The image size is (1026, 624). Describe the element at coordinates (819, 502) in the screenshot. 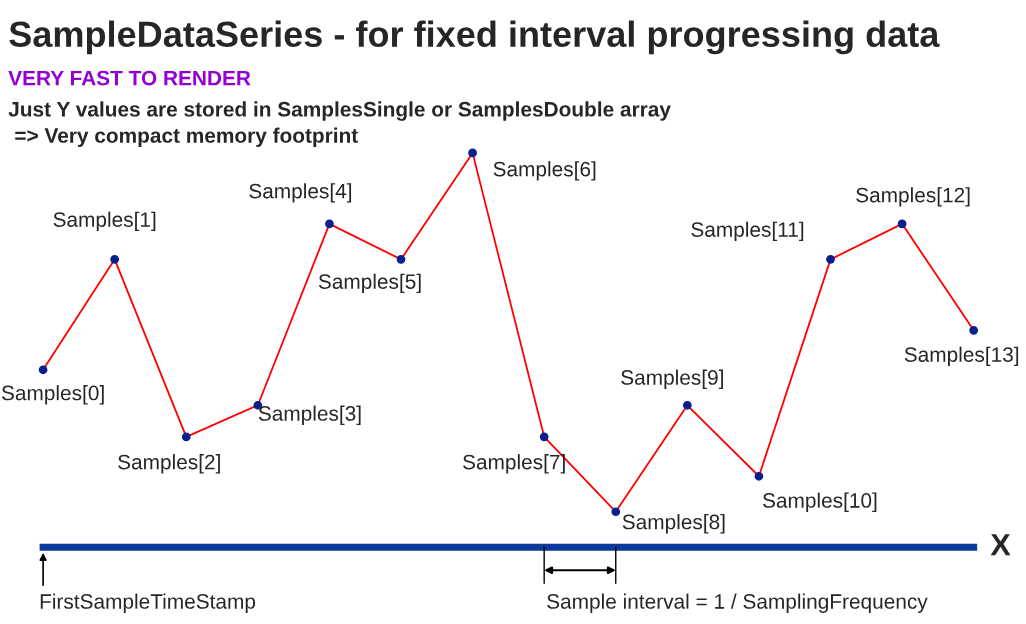

I see `annotation: Samples[10]` at that location.